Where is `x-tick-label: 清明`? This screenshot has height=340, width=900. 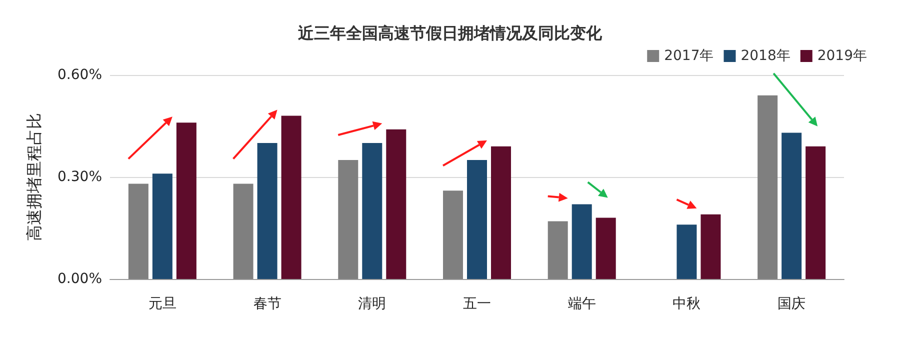 x-tick-label: 清明 is located at coordinates (372, 304).